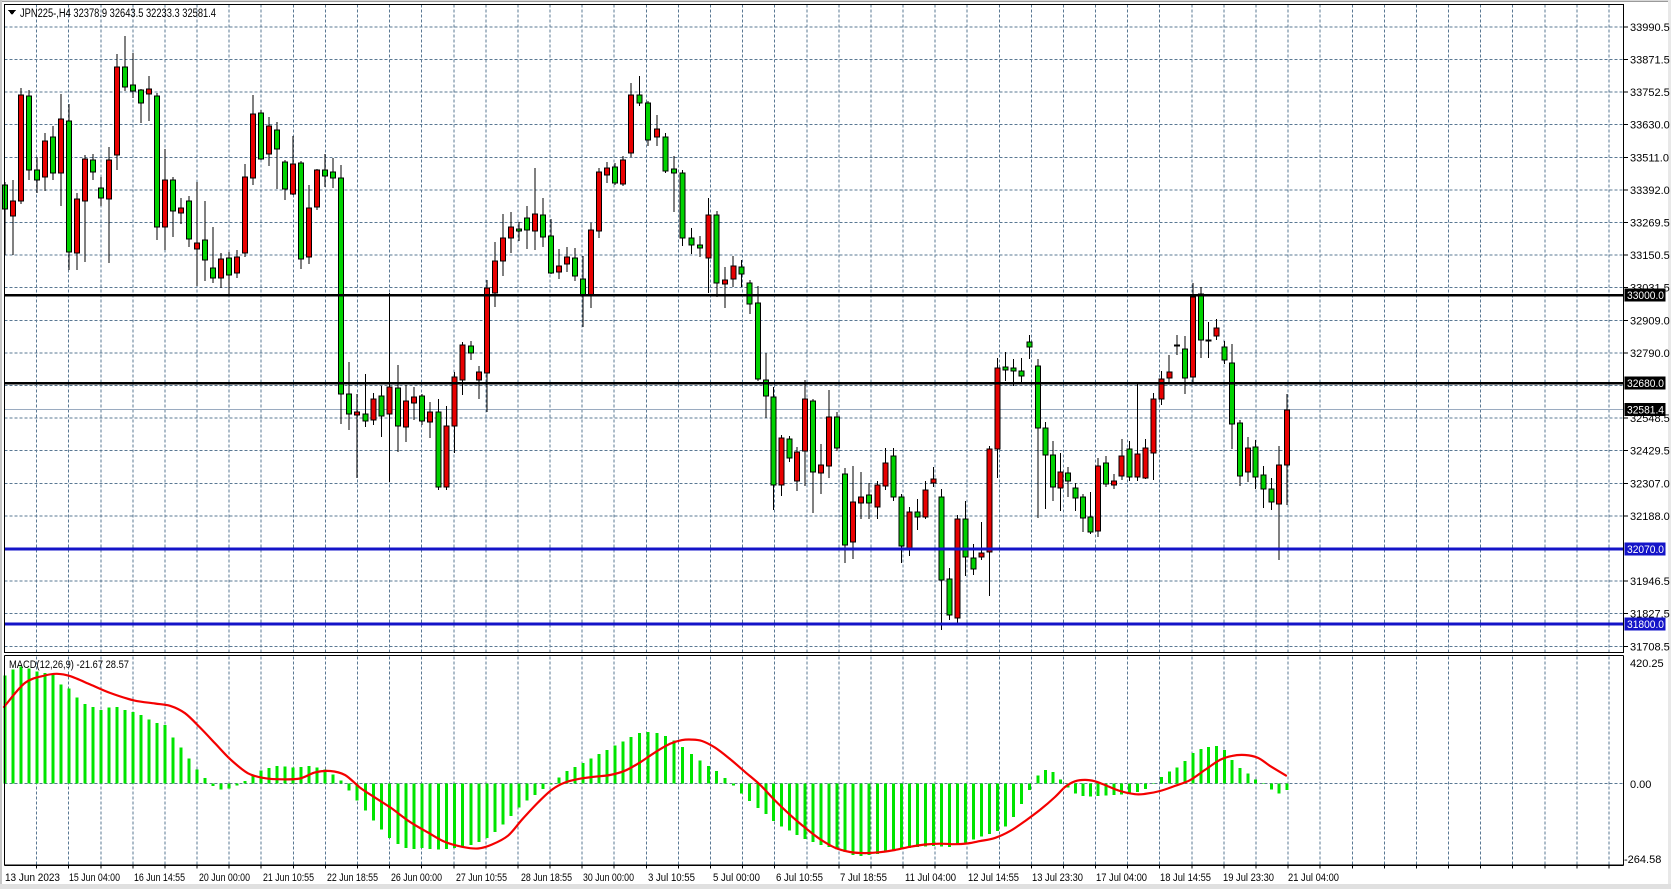 This screenshot has width=1671, height=894. I want to click on svg-text: 30 Jun 00:00, so click(608, 878).